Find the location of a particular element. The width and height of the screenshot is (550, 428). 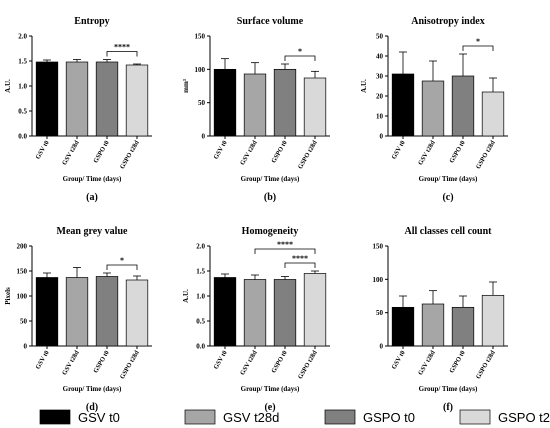

y-tick-label: 10 is located at coordinates (380, 117).